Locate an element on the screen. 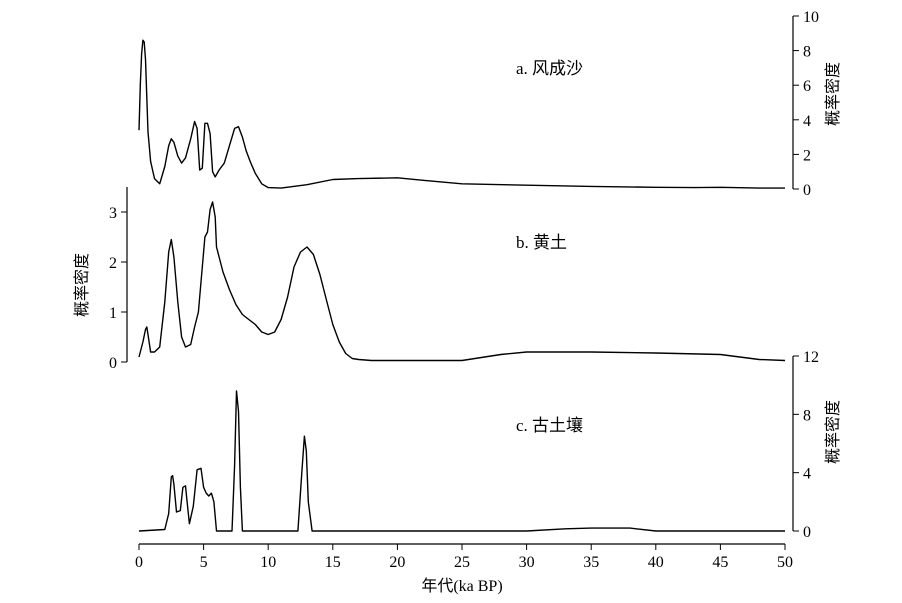 This screenshot has height=603, width=902. panel-a-y-tick-label-10: 10 is located at coordinates (811, 17).